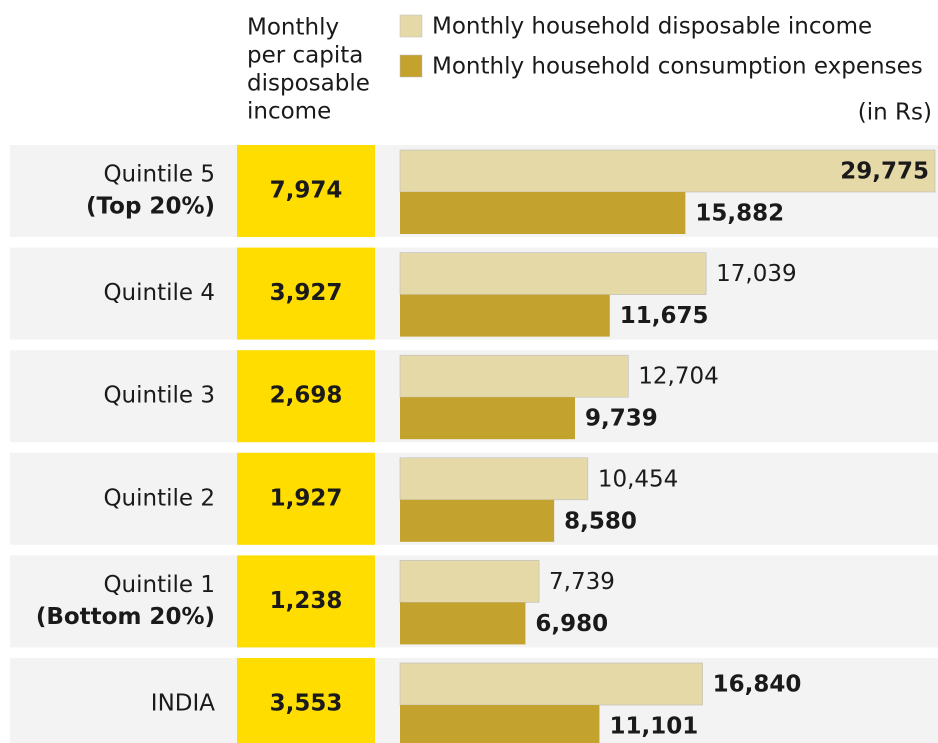  Describe the element at coordinates (677, 67) in the screenshot. I see `legend-label: Monthly household consumption expenses` at that location.